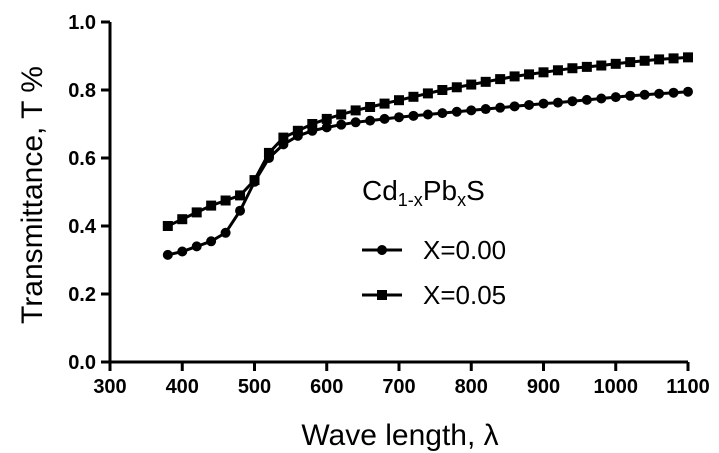  Describe the element at coordinates (254, 387) in the screenshot. I see `x-tick-label: 500` at that location.